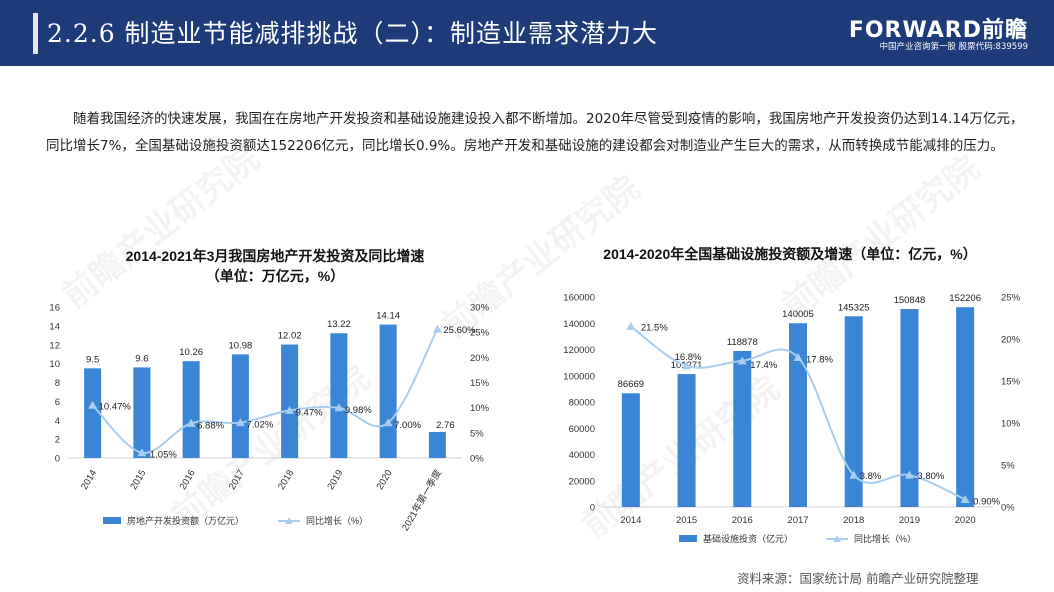  I want to click on chart1-x-tick: 2021年第一季度, so click(421, 500).